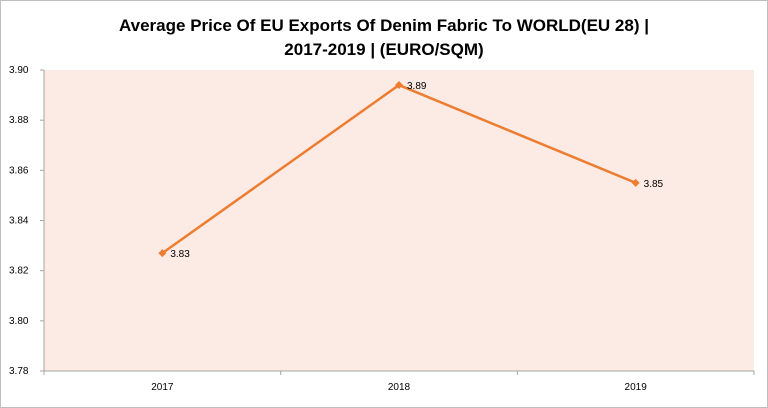 The height and width of the screenshot is (408, 768). I want to click on chart-title-line-2: 2017-2019 | (EURO/SQM), so click(384, 49).